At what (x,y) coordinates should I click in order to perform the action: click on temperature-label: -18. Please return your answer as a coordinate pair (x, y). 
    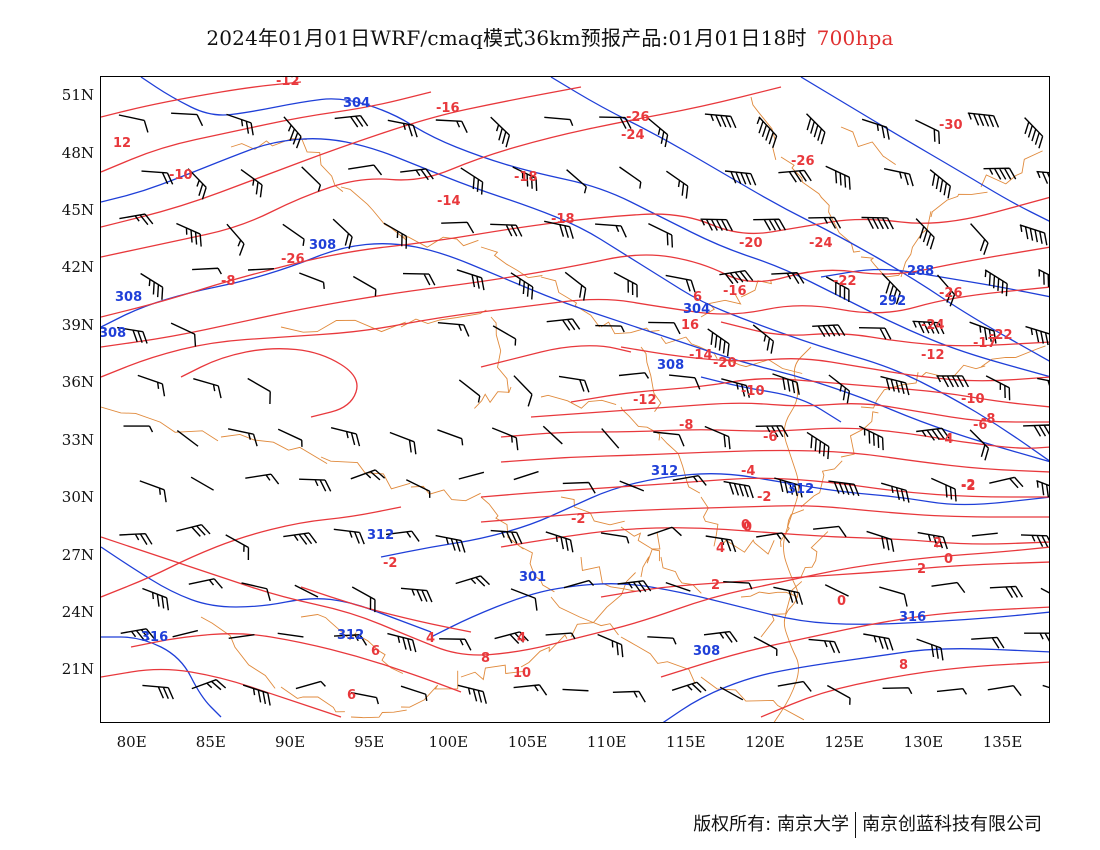
    Looking at the image, I should click on (563, 219).